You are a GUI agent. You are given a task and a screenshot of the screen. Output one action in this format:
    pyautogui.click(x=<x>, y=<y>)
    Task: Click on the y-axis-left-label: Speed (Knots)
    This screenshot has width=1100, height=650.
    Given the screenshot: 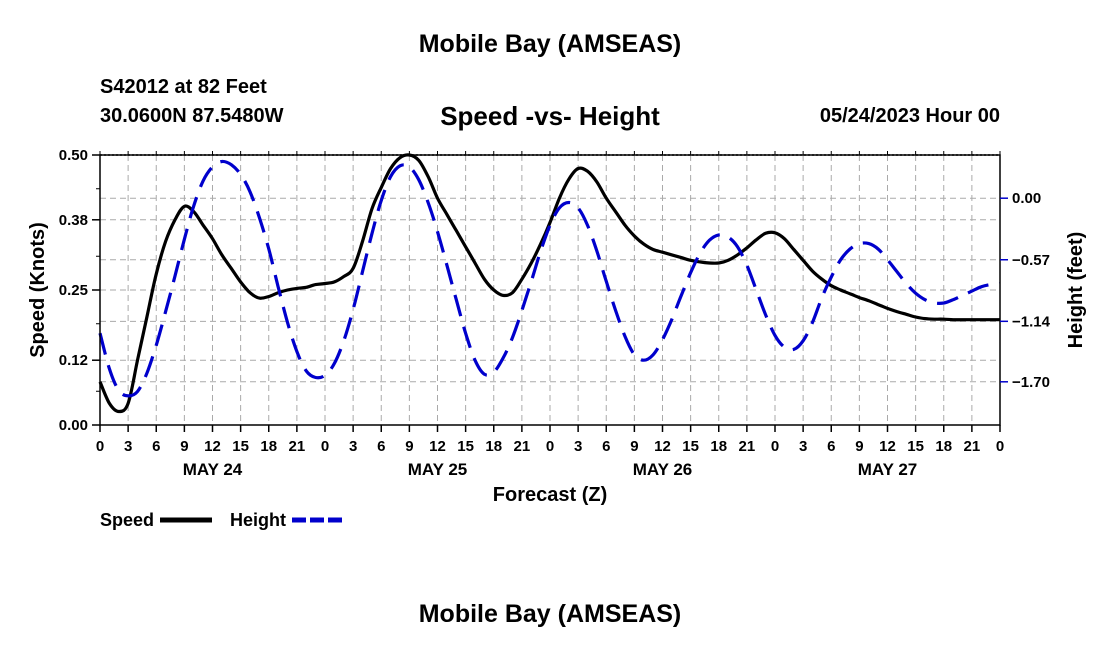 What is the action you would take?
    pyautogui.click(x=38, y=290)
    